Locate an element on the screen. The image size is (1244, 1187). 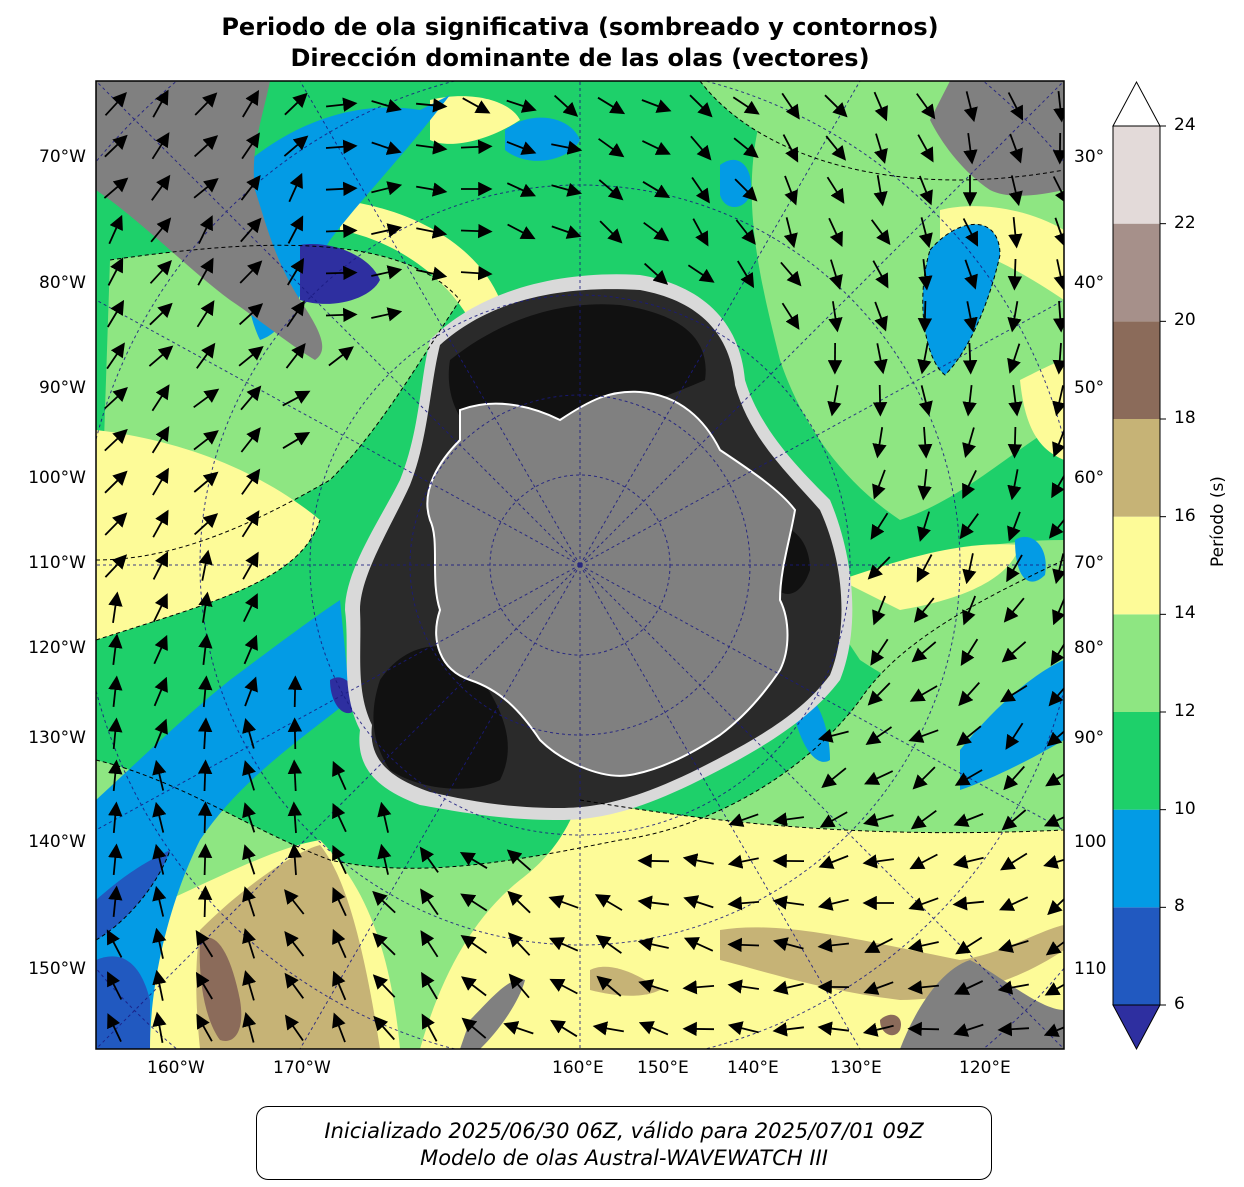
colorbar-tick-label: 22 is located at coordinates (1185, 222).